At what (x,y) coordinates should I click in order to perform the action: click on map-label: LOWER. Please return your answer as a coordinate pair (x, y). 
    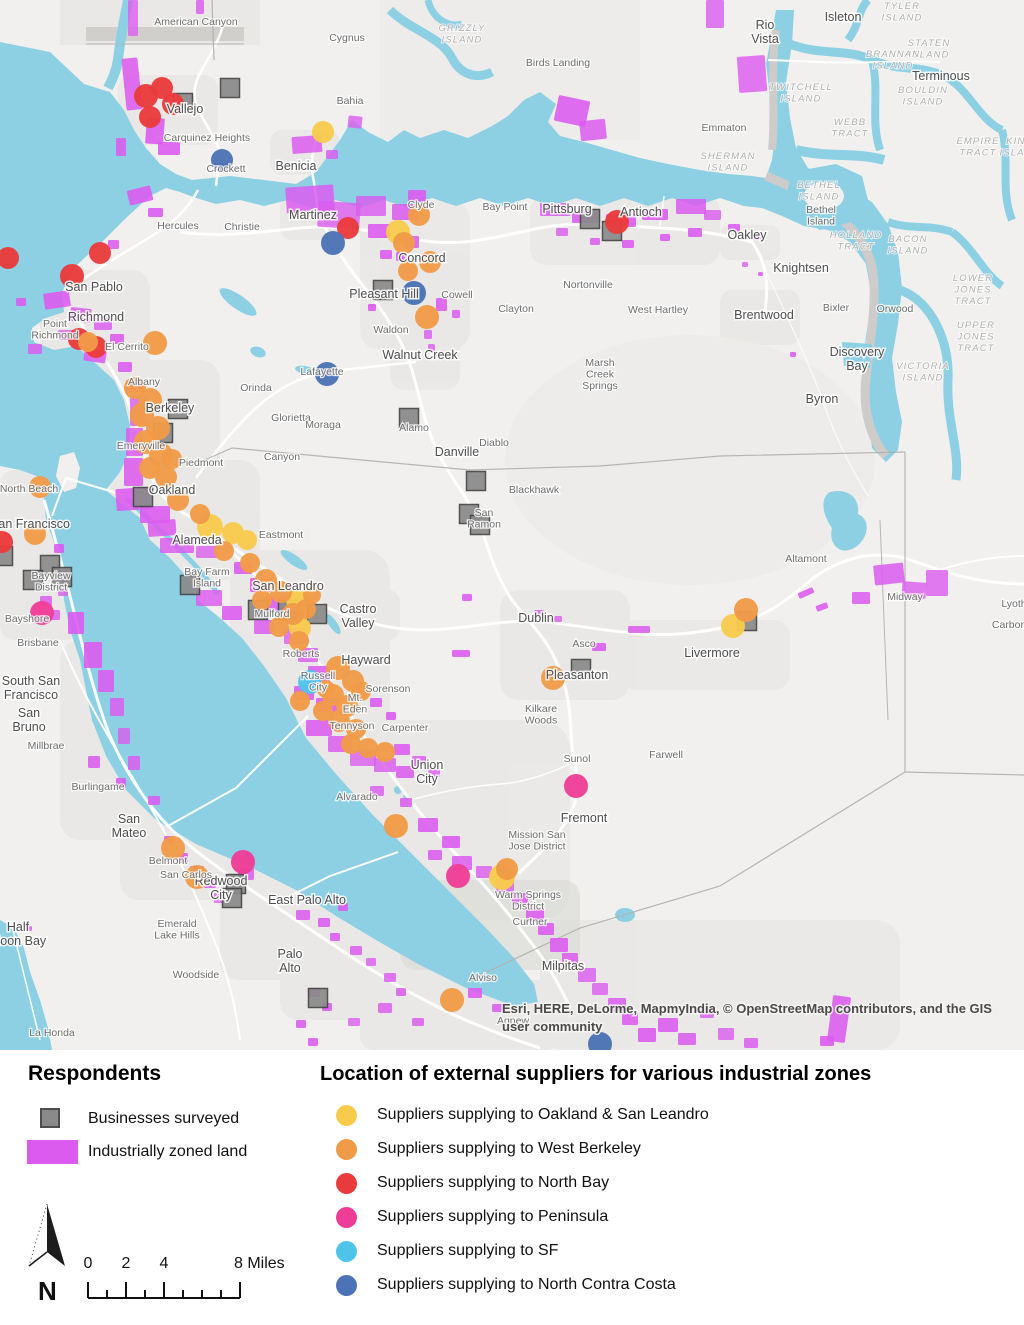
    Looking at the image, I should click on (973, 278).